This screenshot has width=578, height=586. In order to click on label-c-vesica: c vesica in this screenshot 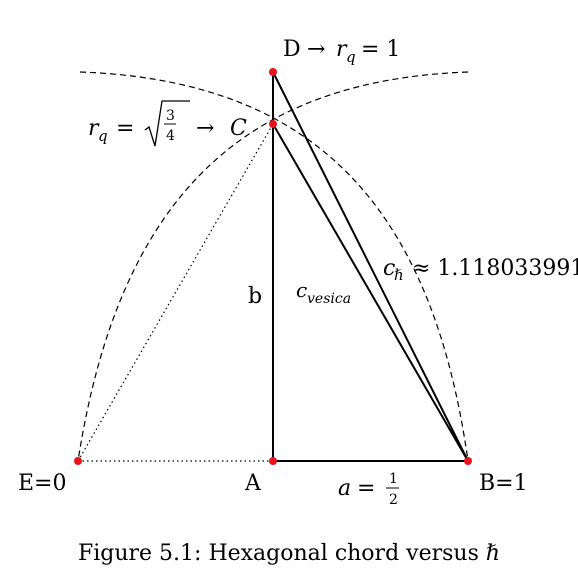, I will do `click(323, 292)`.